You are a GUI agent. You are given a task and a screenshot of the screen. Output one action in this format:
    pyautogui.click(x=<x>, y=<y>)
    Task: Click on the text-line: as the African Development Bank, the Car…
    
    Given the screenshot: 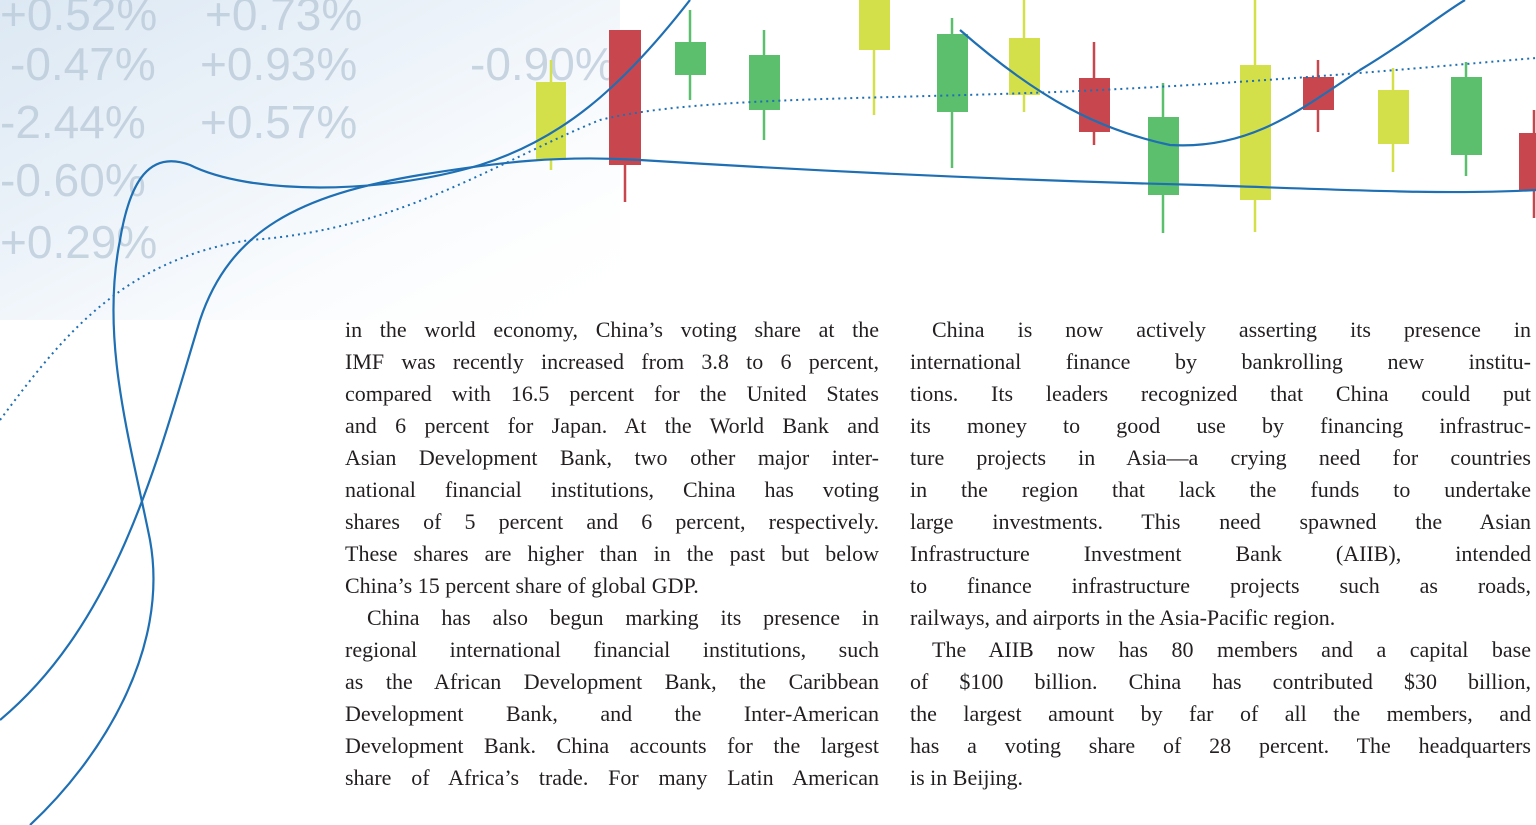 What is the action you would take?
    pyautogui.click(x=612, y=681)
    